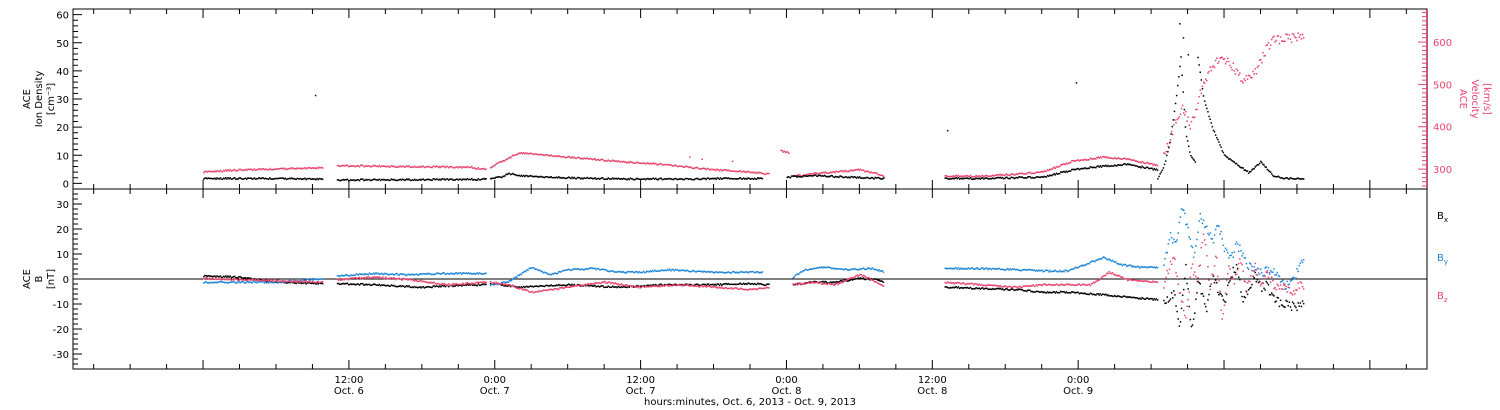  I want to click on density-axis-label-line2: Ion Density, so click(39, 99).